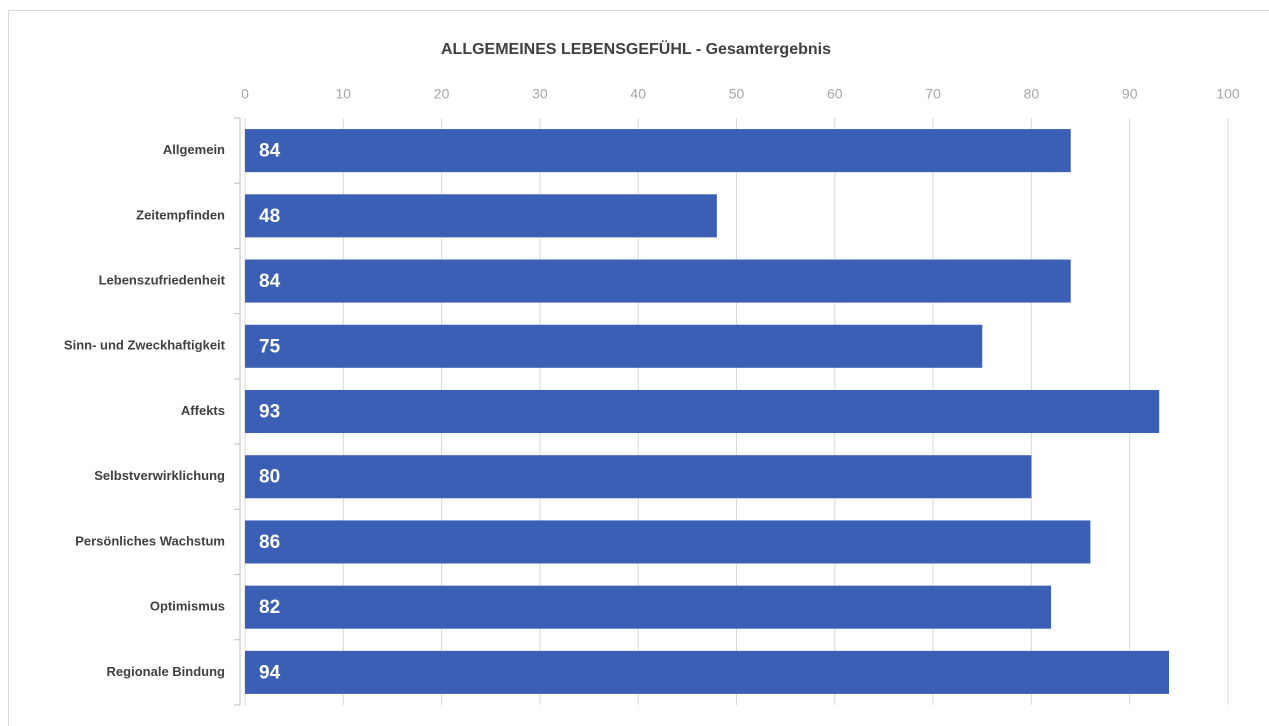 This screenshot has height=726, width=1269. What do you see at coordinates (187, 606) in the screenshot?
I see `y-tick-label: Optimismus` at bounding box center [187, 606].